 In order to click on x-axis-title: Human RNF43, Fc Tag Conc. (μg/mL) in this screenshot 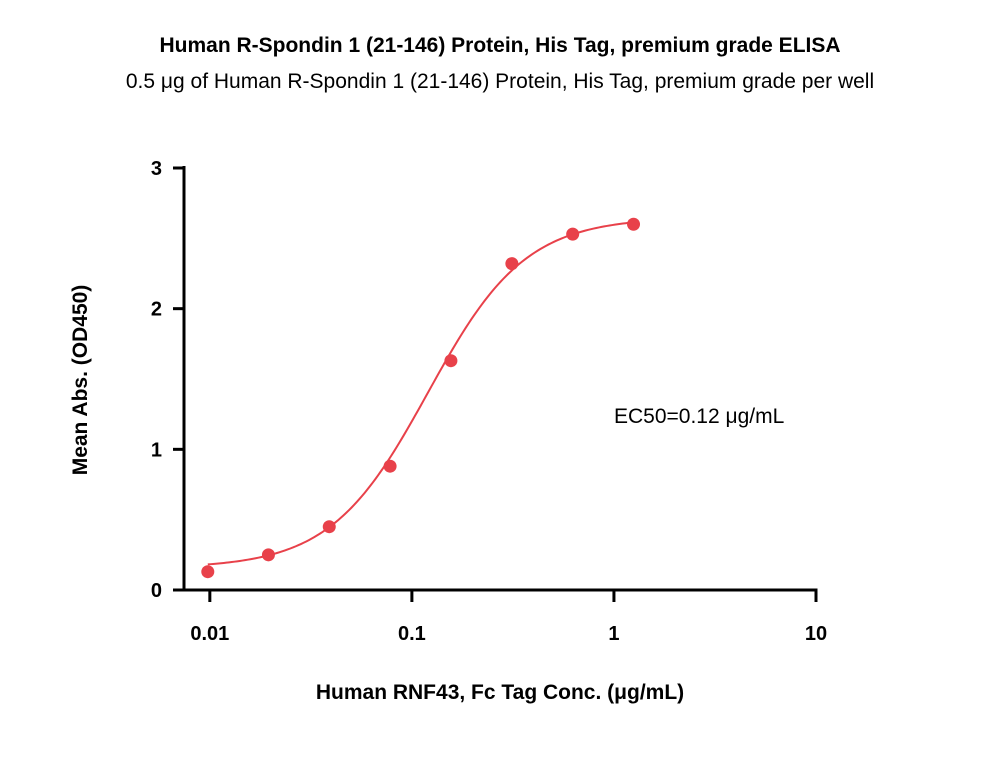, I will do `click(500, 692)`.